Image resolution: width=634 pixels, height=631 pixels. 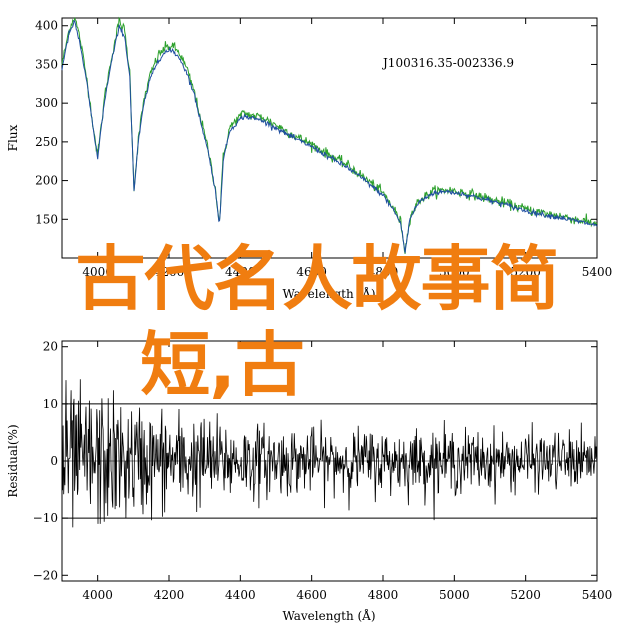 I want to click on y-tick-label: 200, so click(x=46, y=181).